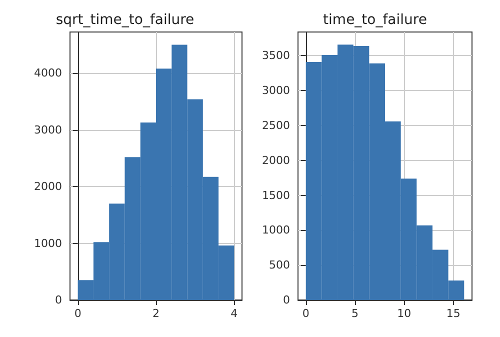  Describe the element at coordinates (48, 73) in the screenshot. I see `y-tick-label: 4000` at that location.